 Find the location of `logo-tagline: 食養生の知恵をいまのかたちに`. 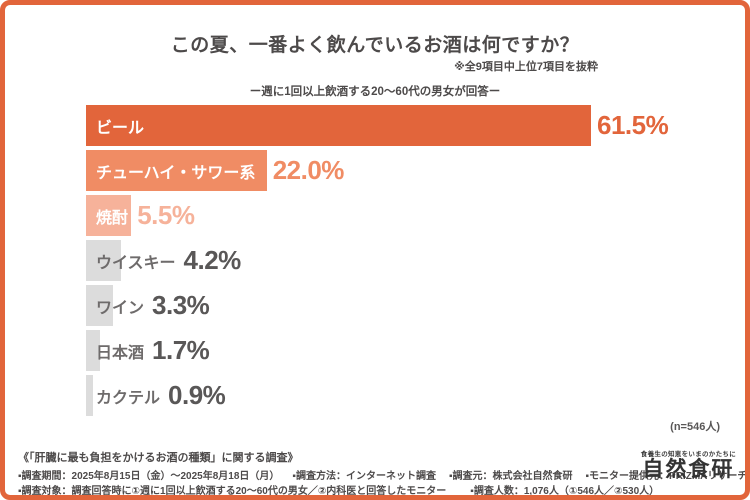

logo-tagline: 食養生の知恵をいまのかたちに is located at coordinates (688, 454).